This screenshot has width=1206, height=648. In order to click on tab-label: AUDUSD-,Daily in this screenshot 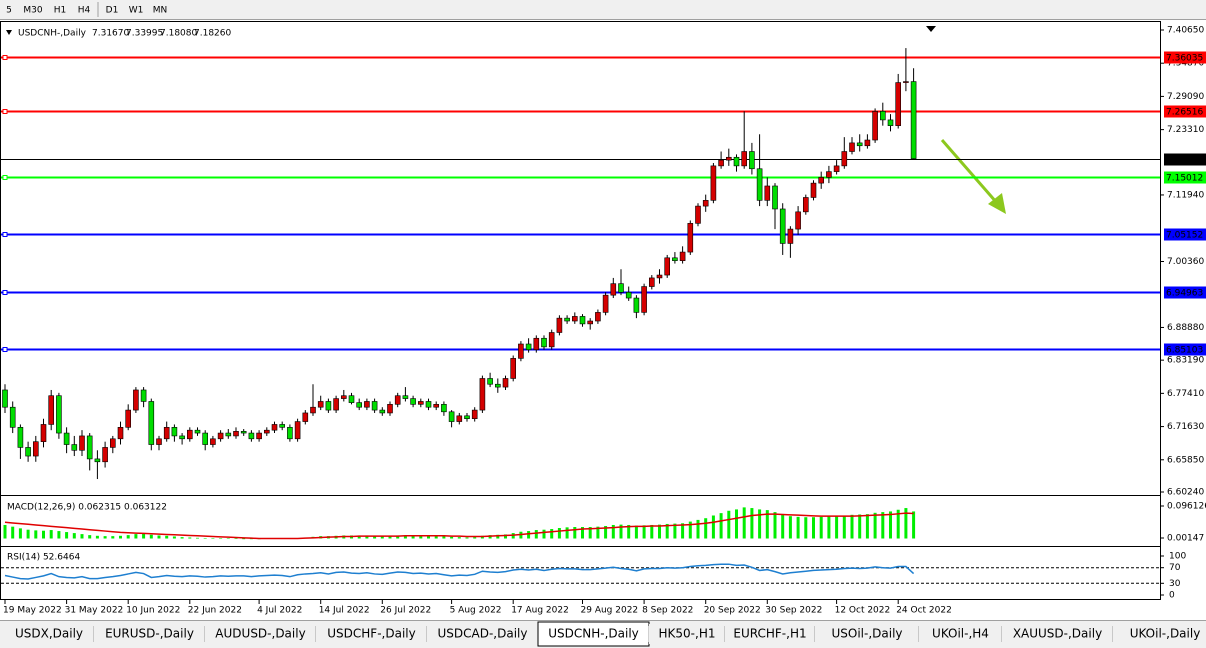, I will do `click(260, 634)`.